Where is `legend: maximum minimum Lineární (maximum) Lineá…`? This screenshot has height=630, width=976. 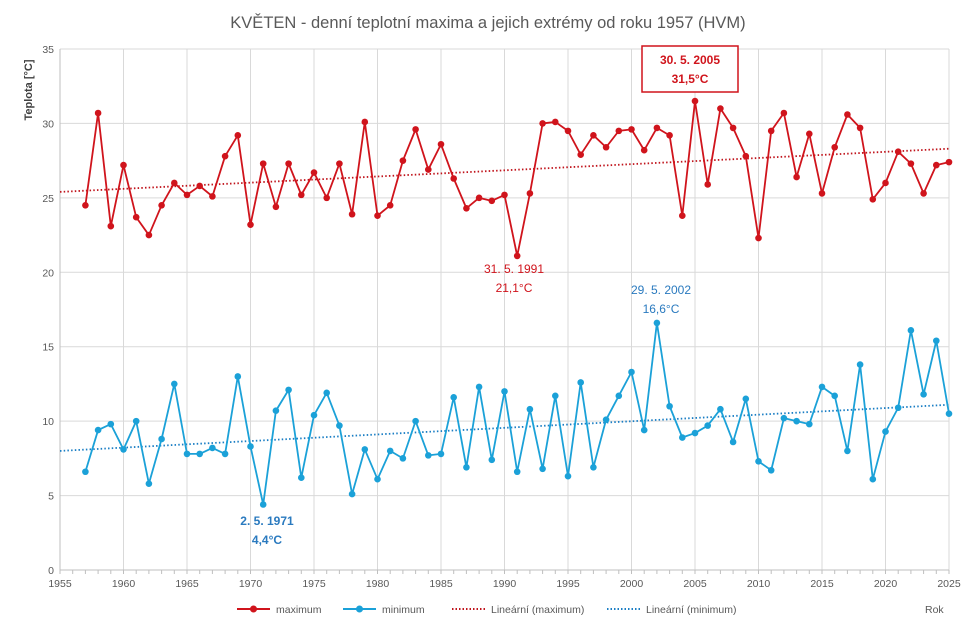
legend: maximum minimum Lineární (maximum) Lineá… is located at coordinates (590, 610).